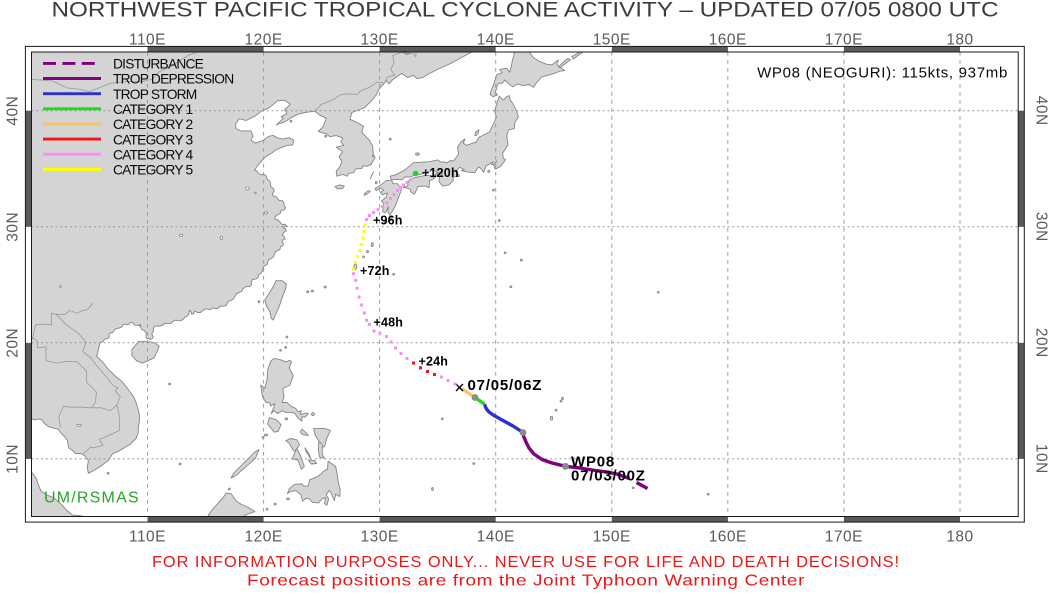 This screenshot has height=605, width=1050. I want to click on svg-text: +24h, so click(434, 361).